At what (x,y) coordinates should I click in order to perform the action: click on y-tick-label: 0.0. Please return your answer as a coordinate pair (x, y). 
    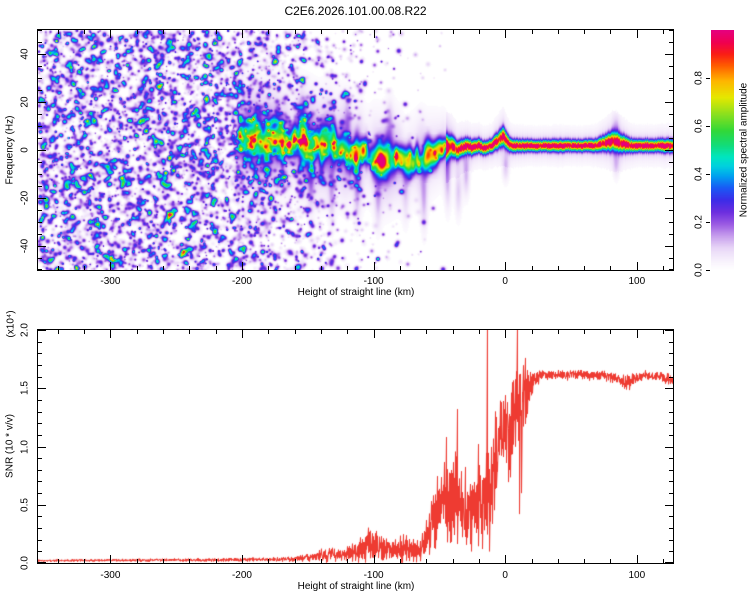
    Looking at the image, I should click on (25, 563).